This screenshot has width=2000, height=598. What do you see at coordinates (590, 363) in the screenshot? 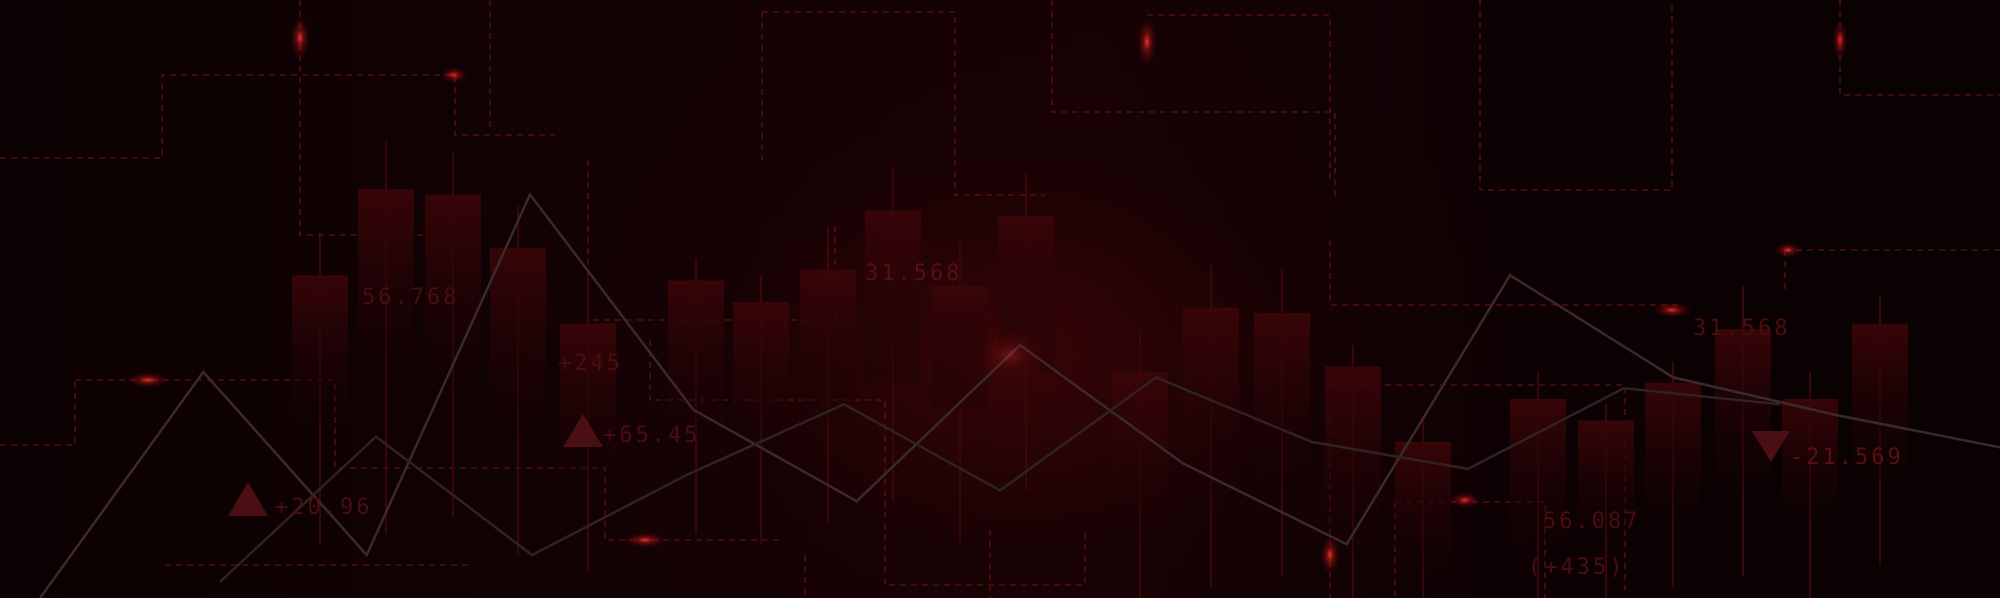
I see `readout-plus-245: +245` at bounding box center [590, 363].